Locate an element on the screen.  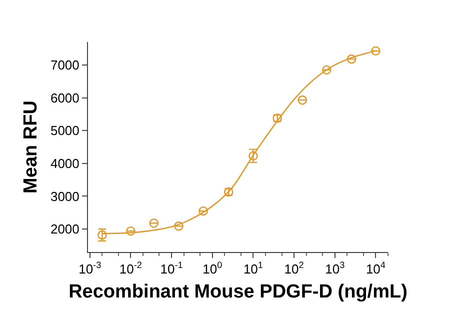
y-axis-title: Mean RFU is located at coordinates (31, 147).